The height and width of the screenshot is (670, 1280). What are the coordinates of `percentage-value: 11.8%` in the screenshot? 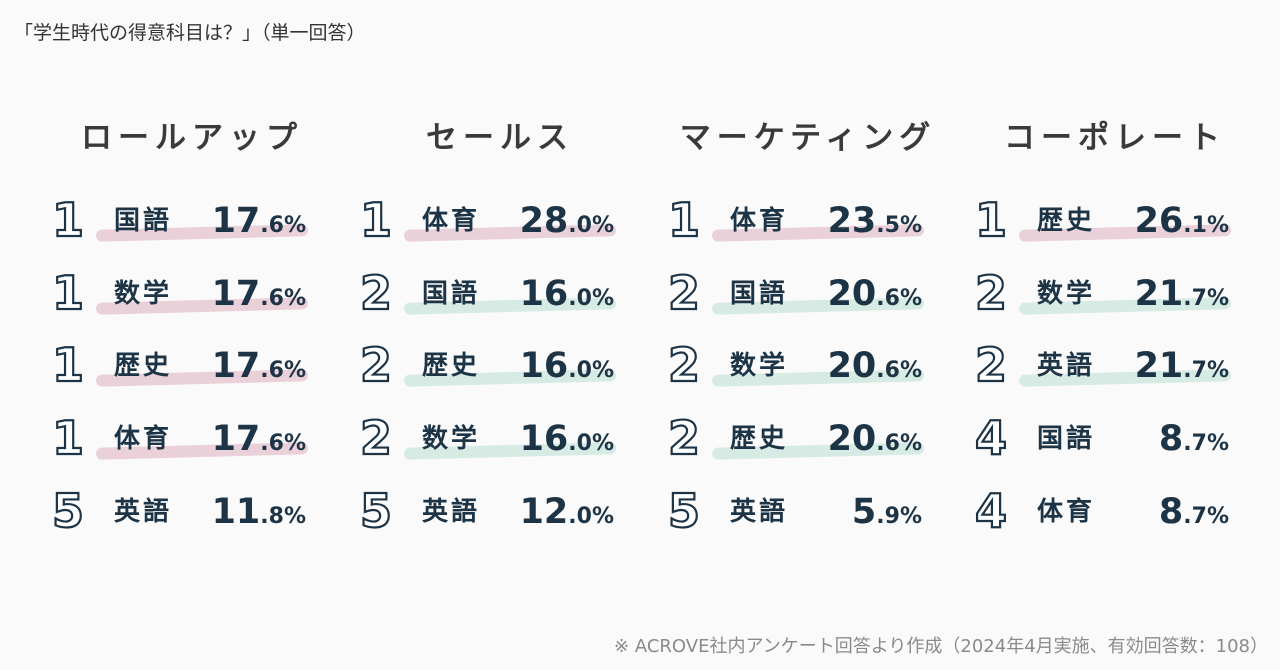 It's located at (259, 512).